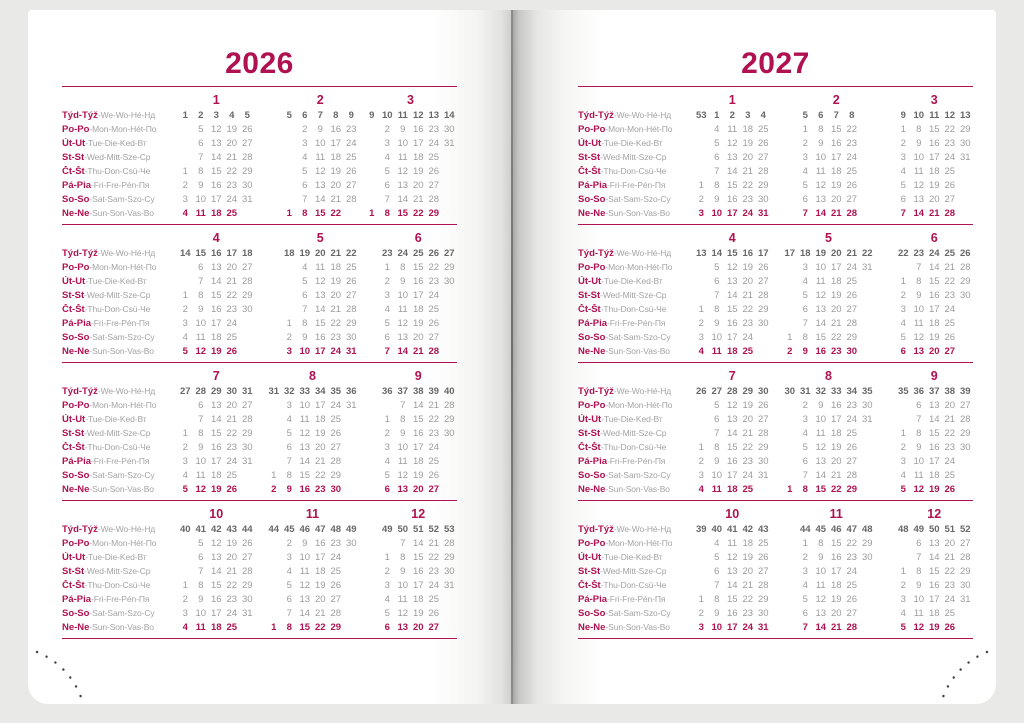 The height and width of the screenshot is (723, 1024). What do you see at coordinates (934, 143) in the screenshot?
I see `date-cell: 16` at bounding box center [934, 143].